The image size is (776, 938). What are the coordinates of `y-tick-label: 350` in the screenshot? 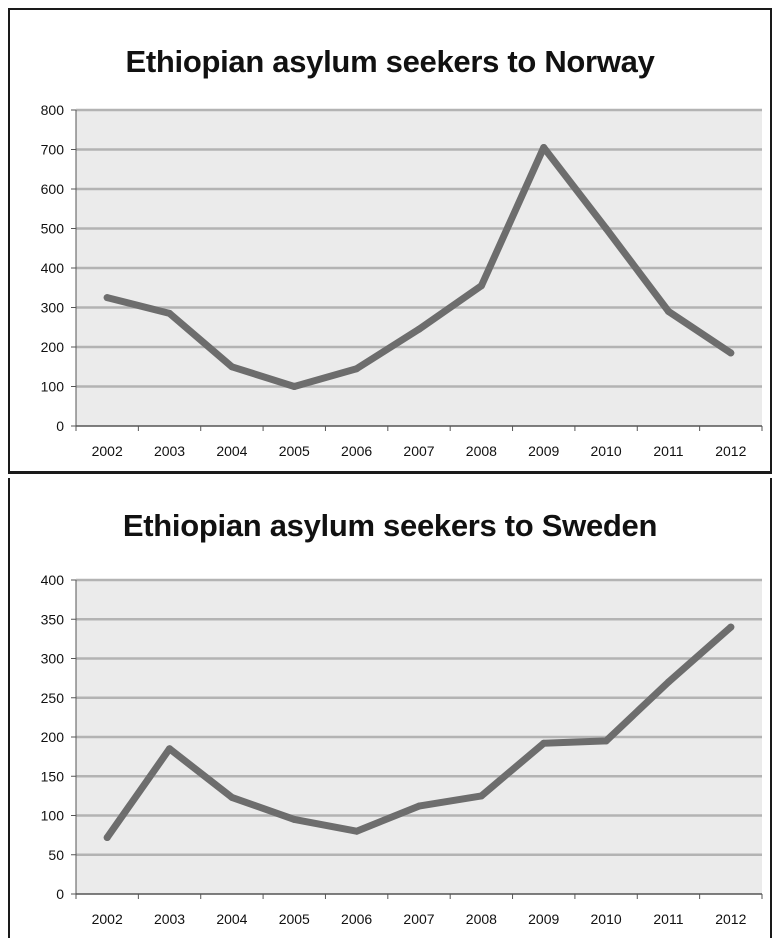 It's located at (53, 619).